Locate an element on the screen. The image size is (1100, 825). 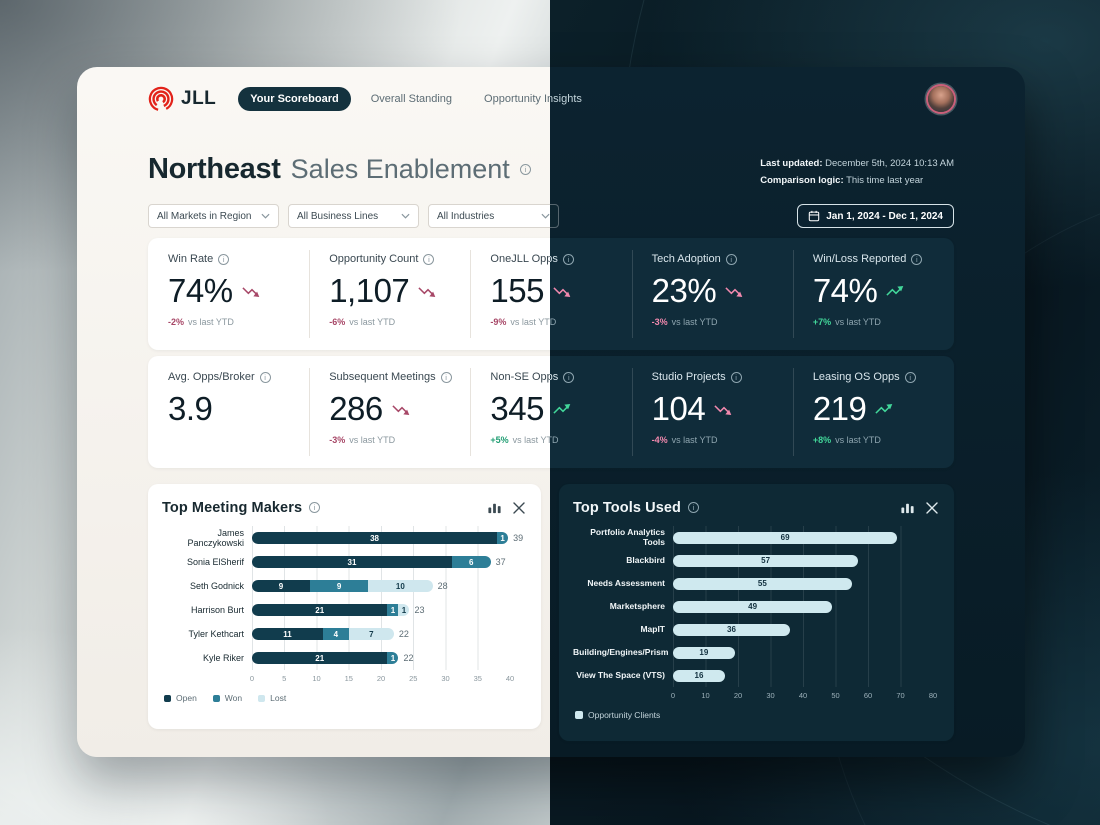
kpi-delta: -4% is located at coordinates (659, 439).